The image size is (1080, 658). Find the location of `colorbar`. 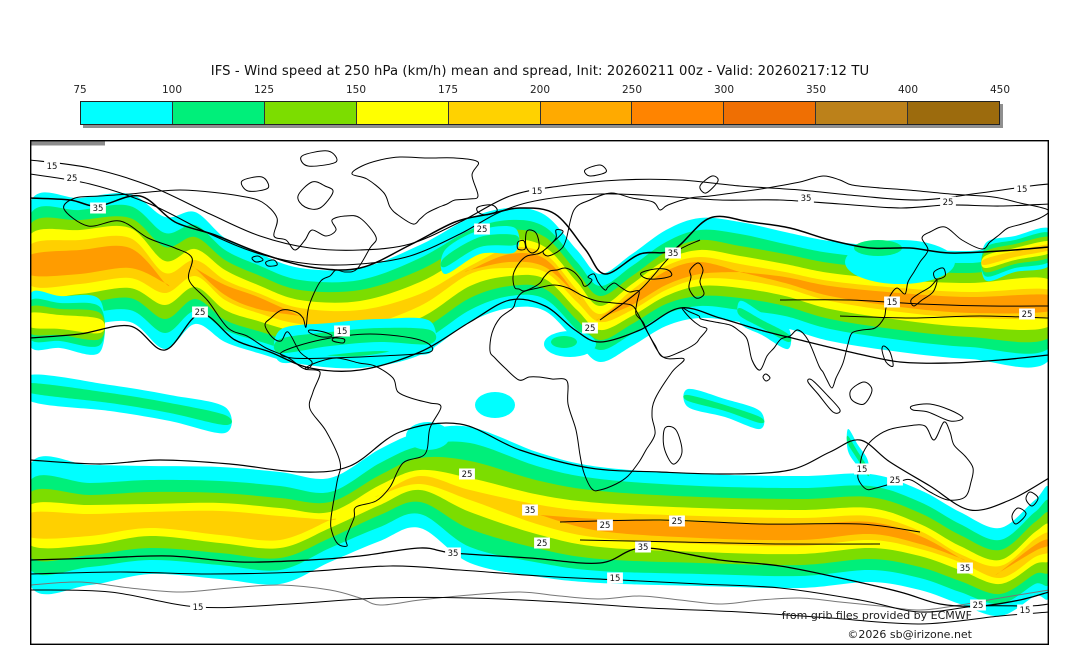

colorbar is located at coordinates (540, 113).